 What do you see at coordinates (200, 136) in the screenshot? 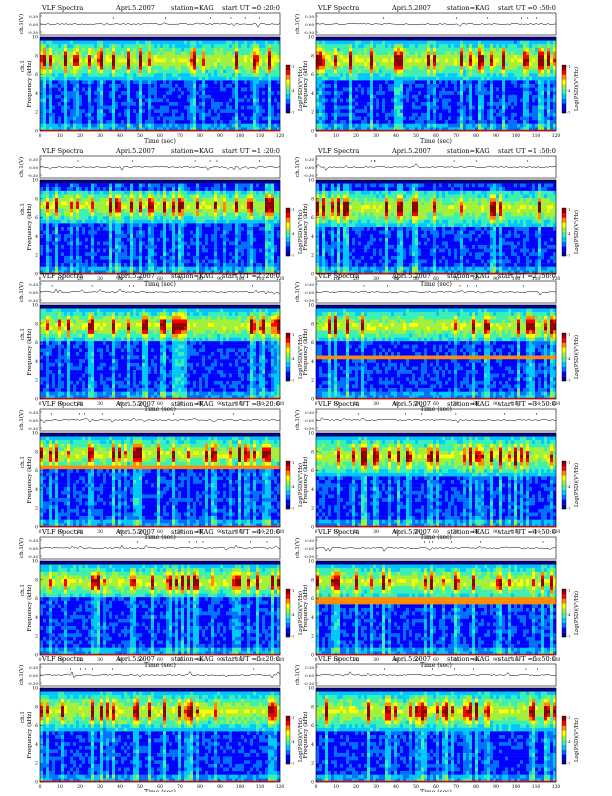
I see `x-tick-label: 80` at bounding box center [200, 136].